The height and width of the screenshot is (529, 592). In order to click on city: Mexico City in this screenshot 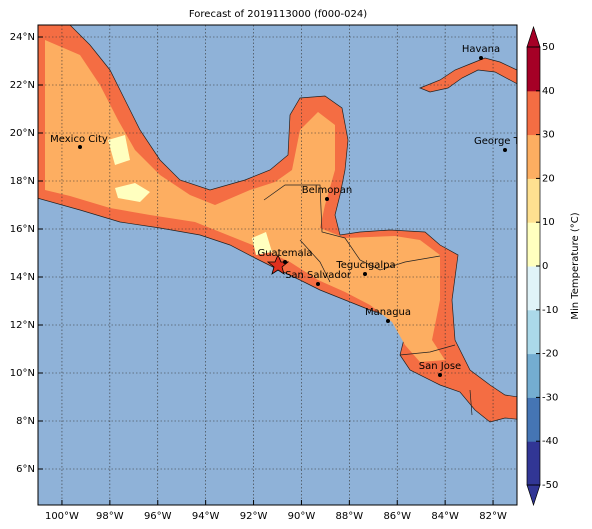, I will do `click(79, 141)`.